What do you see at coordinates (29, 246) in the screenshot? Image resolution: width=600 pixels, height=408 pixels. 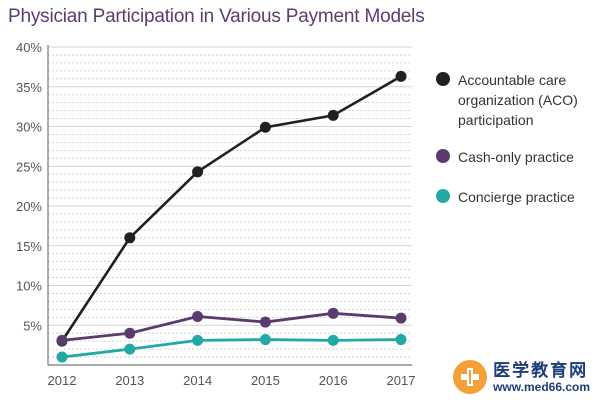 I see `y-tick-label: 15%` at bounding box center [29, 246].